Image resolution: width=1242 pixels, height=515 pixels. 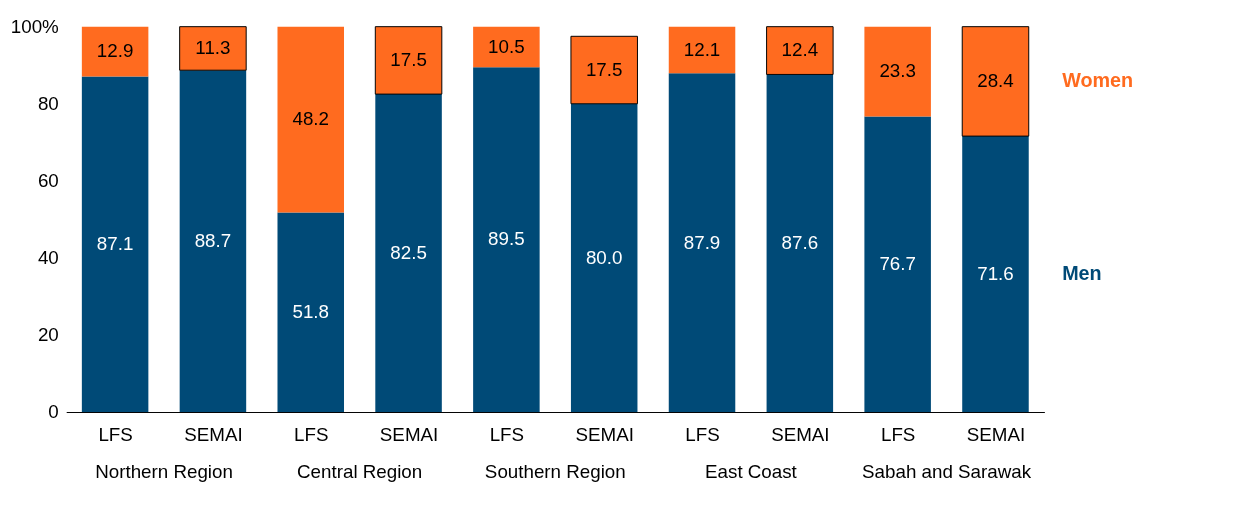 I want to click on data-label: 89.5, so click(x=506, y=239).